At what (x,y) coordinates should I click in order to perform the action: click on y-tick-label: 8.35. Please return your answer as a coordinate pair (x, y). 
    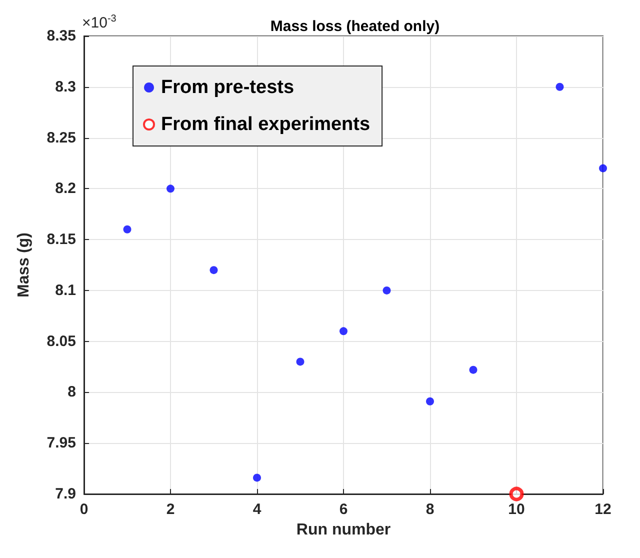
    Looking at the image, I should click on (61, 36).